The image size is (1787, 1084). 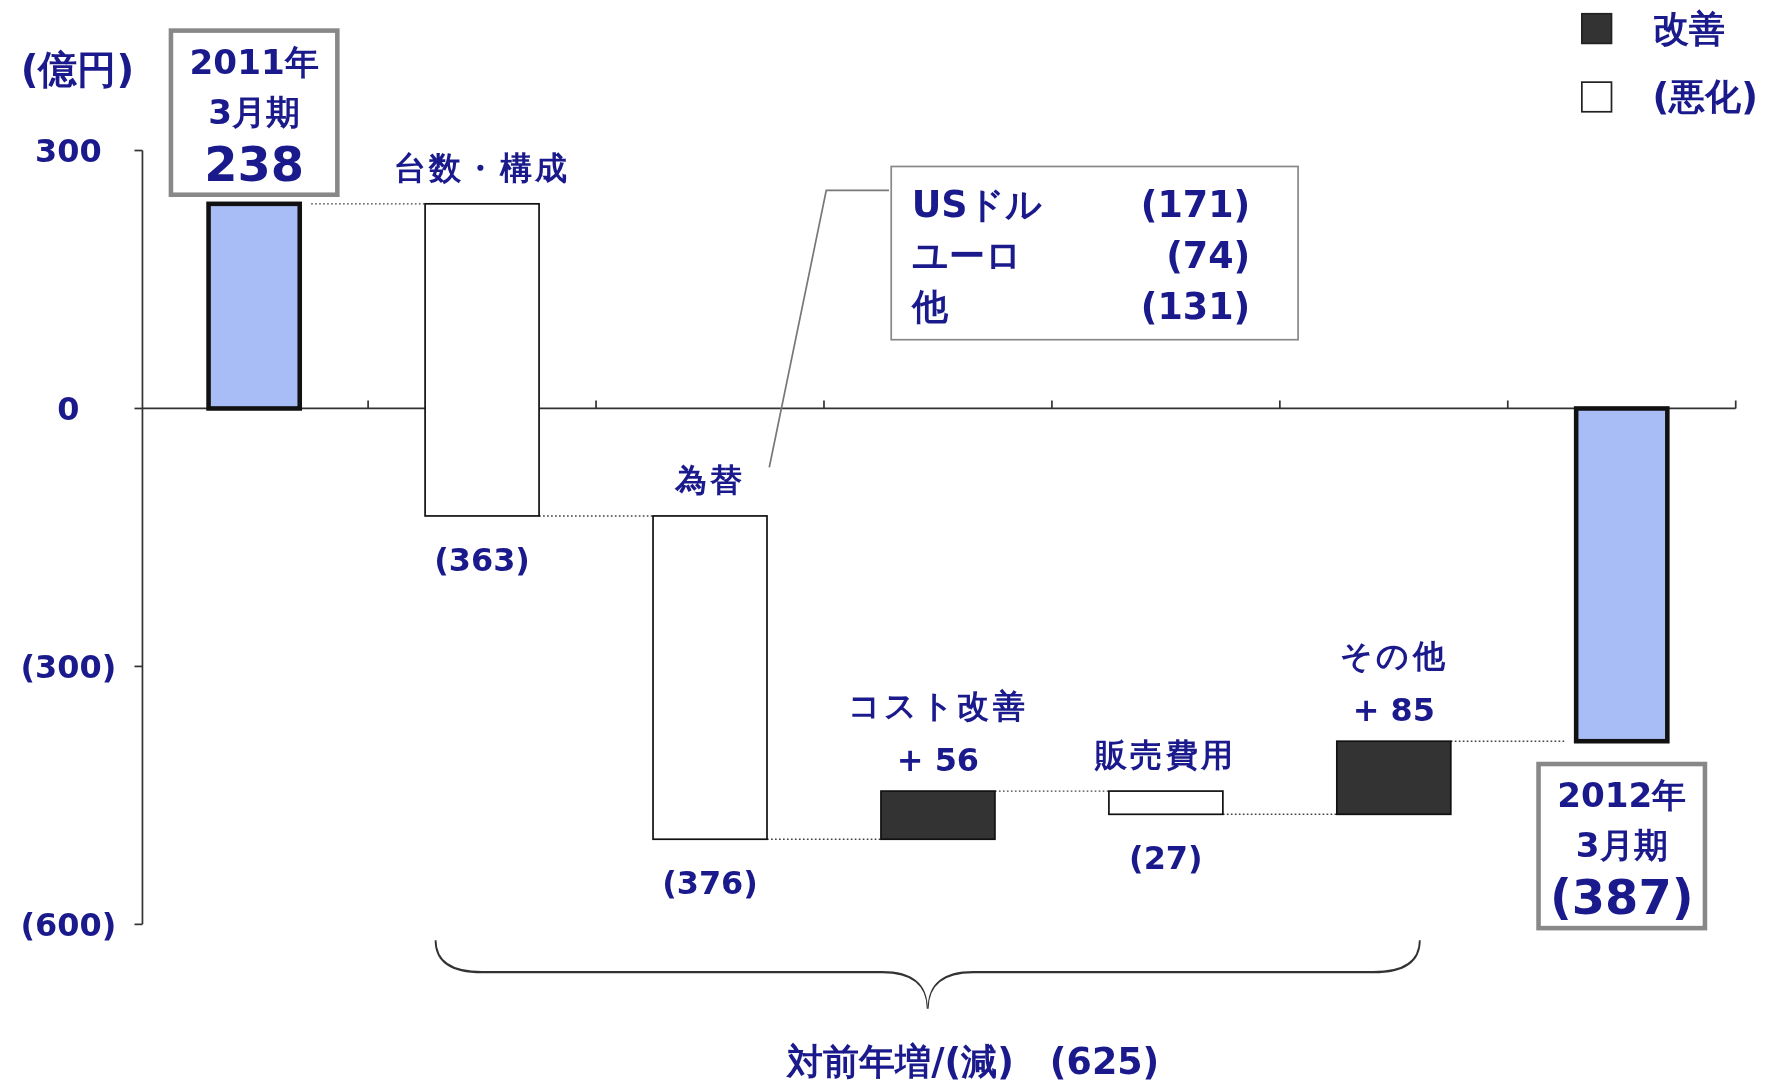 I want to click on y-tick-label: 300, so click(x=68, y=150).